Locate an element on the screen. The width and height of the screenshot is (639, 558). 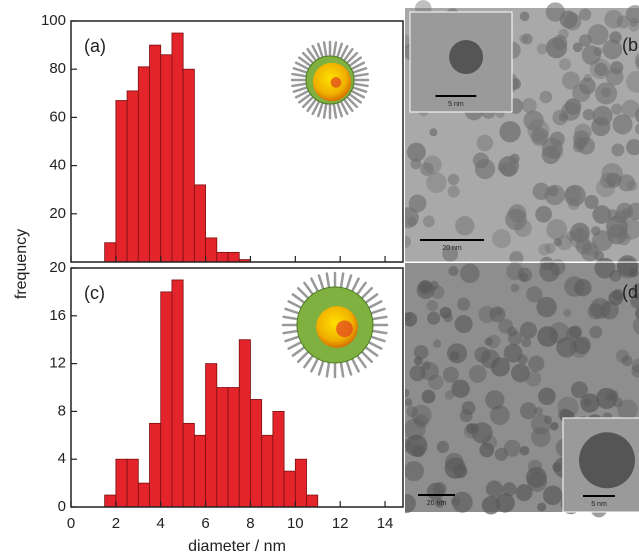
core-spot is located at coordinates (344, 329).